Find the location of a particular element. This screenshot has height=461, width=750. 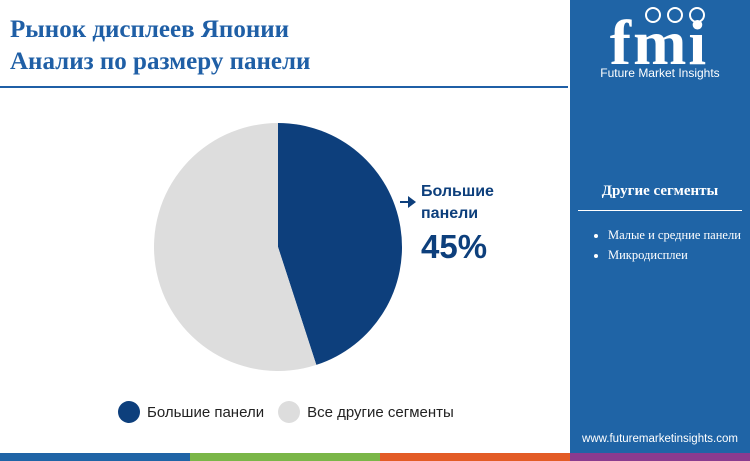

legend-swatch-large-panels is located at coordinates (129, 412).